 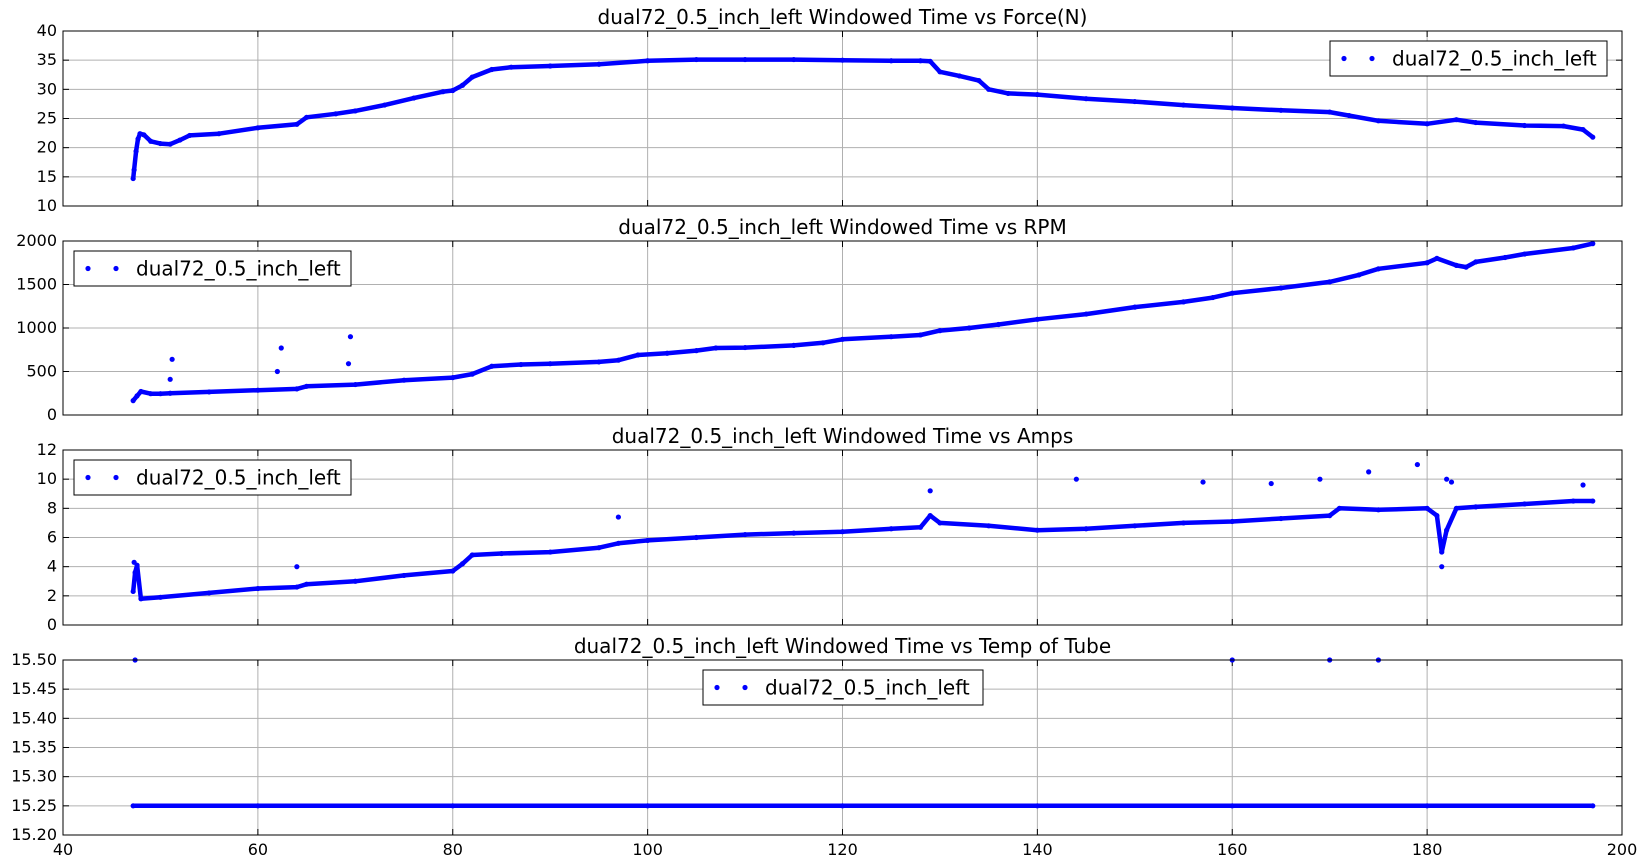 I want to click on y-tick-label: 15, so click(x=47, y=176).